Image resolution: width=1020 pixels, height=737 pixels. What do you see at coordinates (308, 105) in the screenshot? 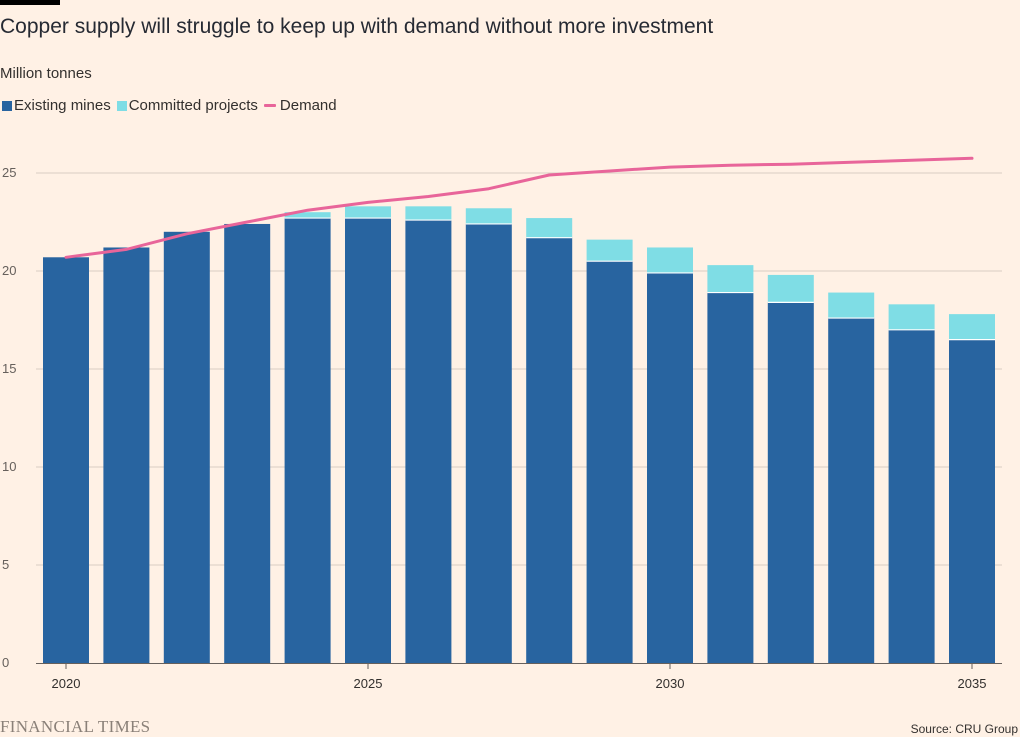
I see `legend-label-demand: Demand` at bounding box center [308, 105].